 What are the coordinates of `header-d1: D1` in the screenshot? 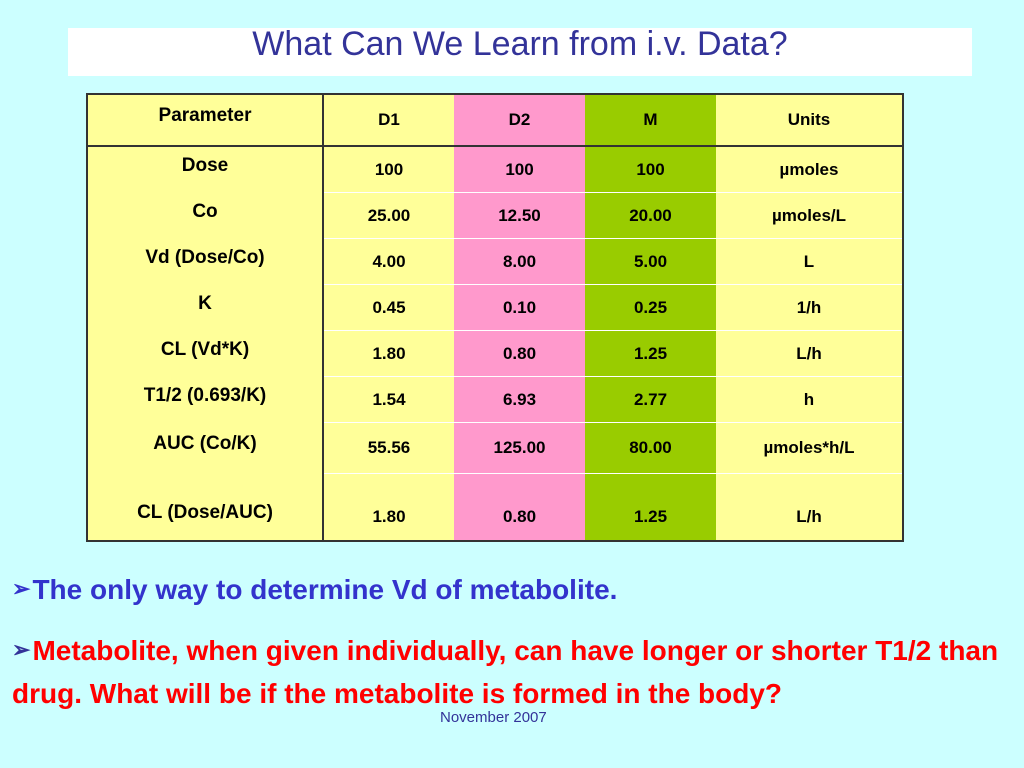 It's located at (388, 120).